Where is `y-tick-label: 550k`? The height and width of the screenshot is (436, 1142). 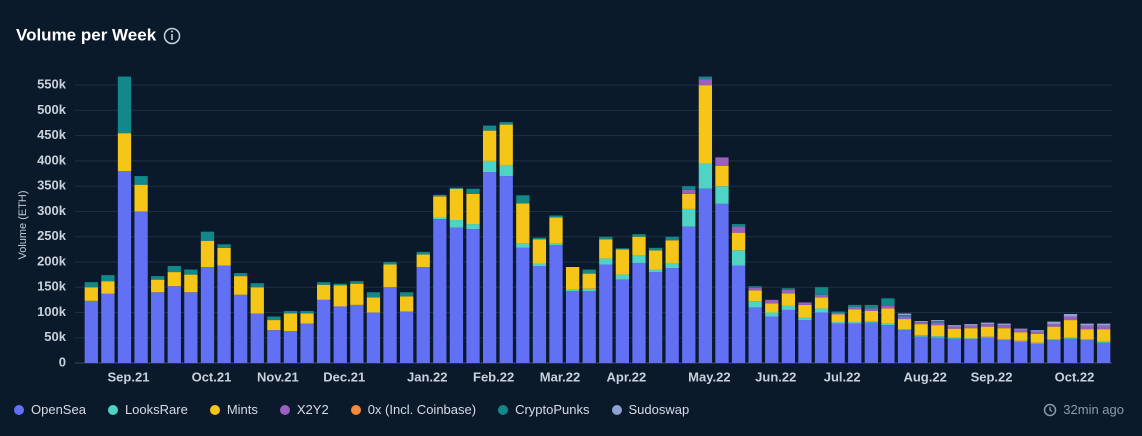
y-tick-label: 550k is located at coordinates (52, 84).